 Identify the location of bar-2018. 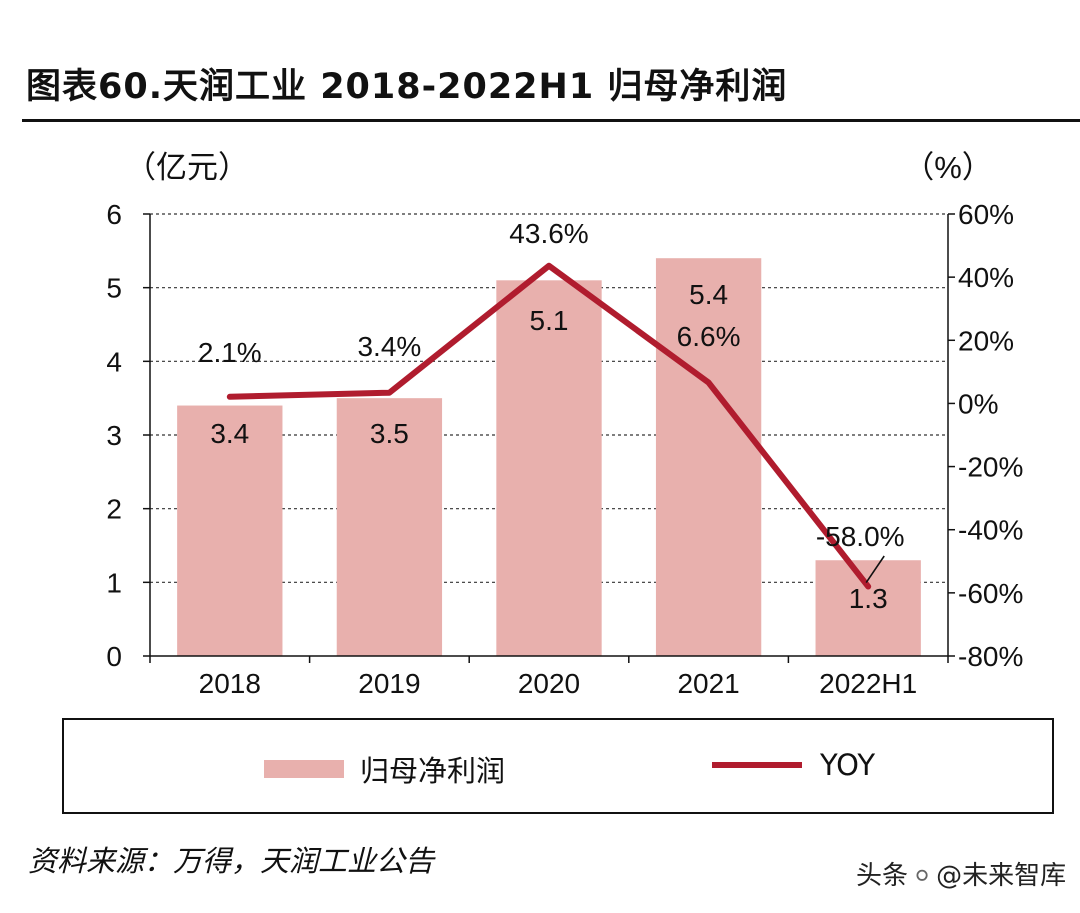
(230, 530).